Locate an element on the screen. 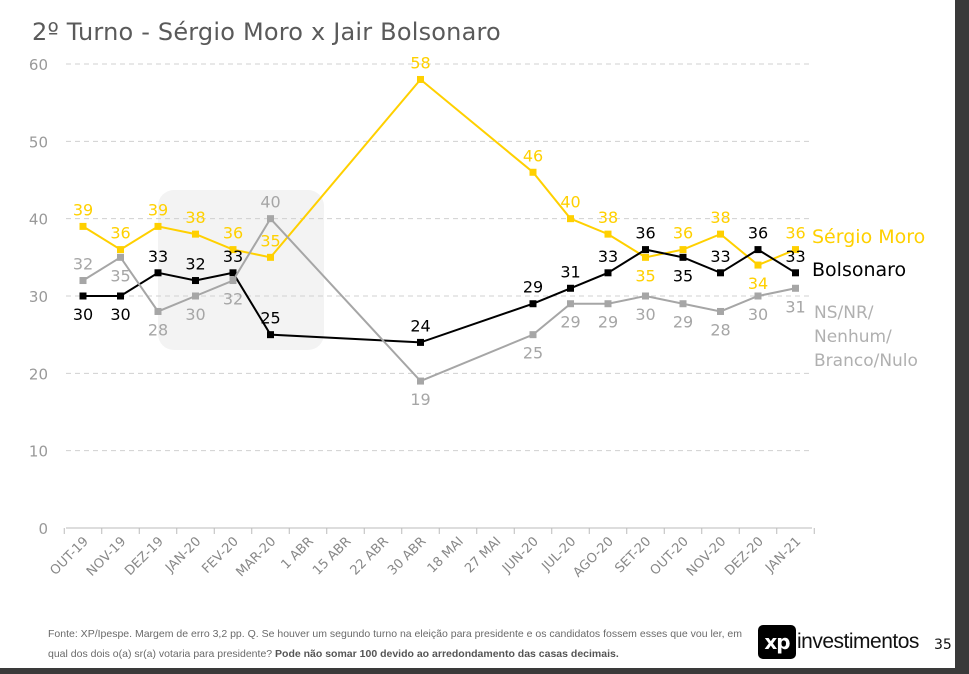 This screenshot has height=674, width=969. x-tick-label: 18 MAI is located at coordinates (446, 555).